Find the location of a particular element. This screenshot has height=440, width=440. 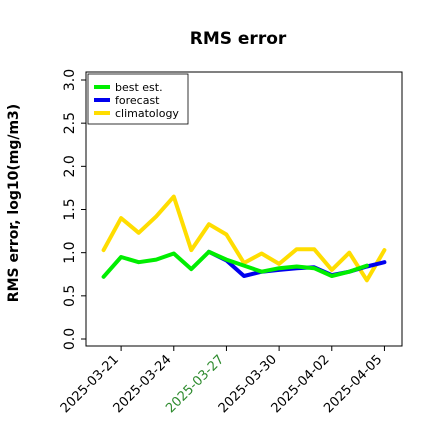

series-lines is located at coordinates (244, 238).